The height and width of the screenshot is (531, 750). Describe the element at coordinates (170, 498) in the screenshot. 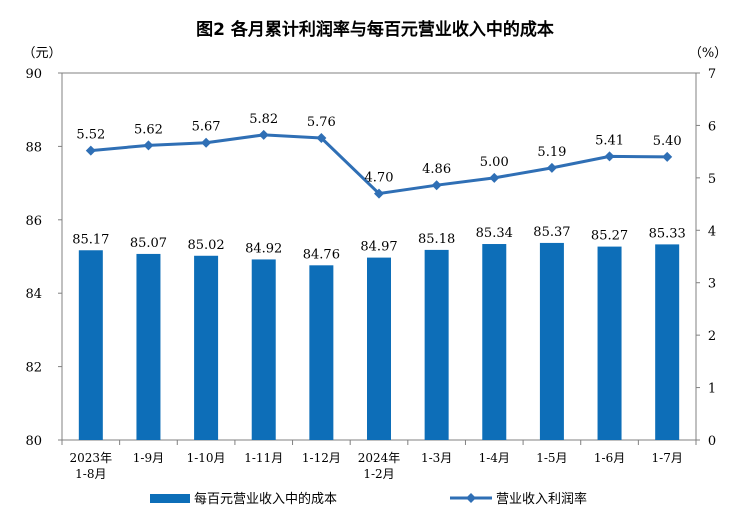

I see `legend-bar-swatch` at that location.